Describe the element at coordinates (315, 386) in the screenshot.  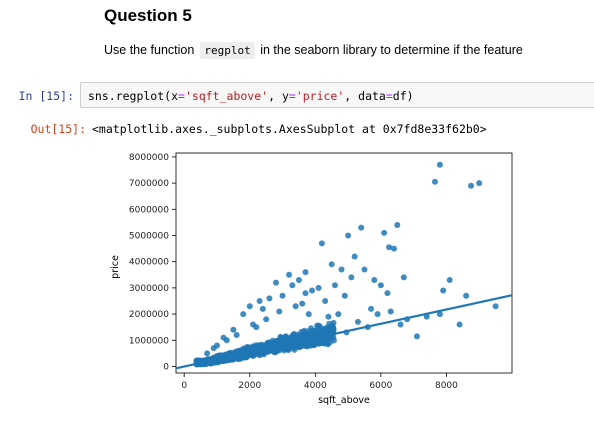
I see `x-tick-label: 4000` at that location.